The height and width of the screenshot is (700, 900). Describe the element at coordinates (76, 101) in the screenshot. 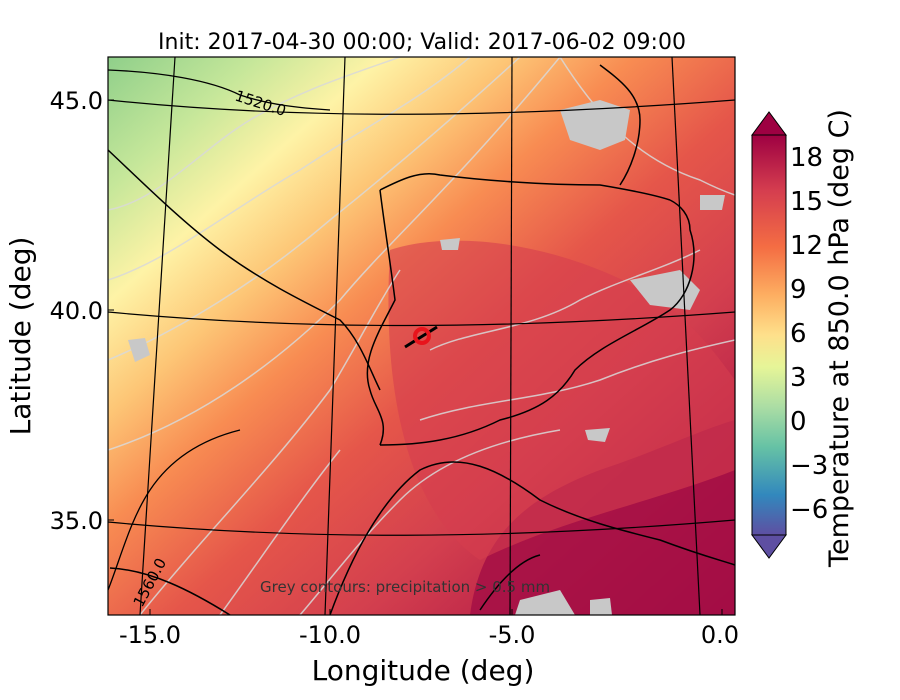

I see `y-tick-45: 45.0` at that location.